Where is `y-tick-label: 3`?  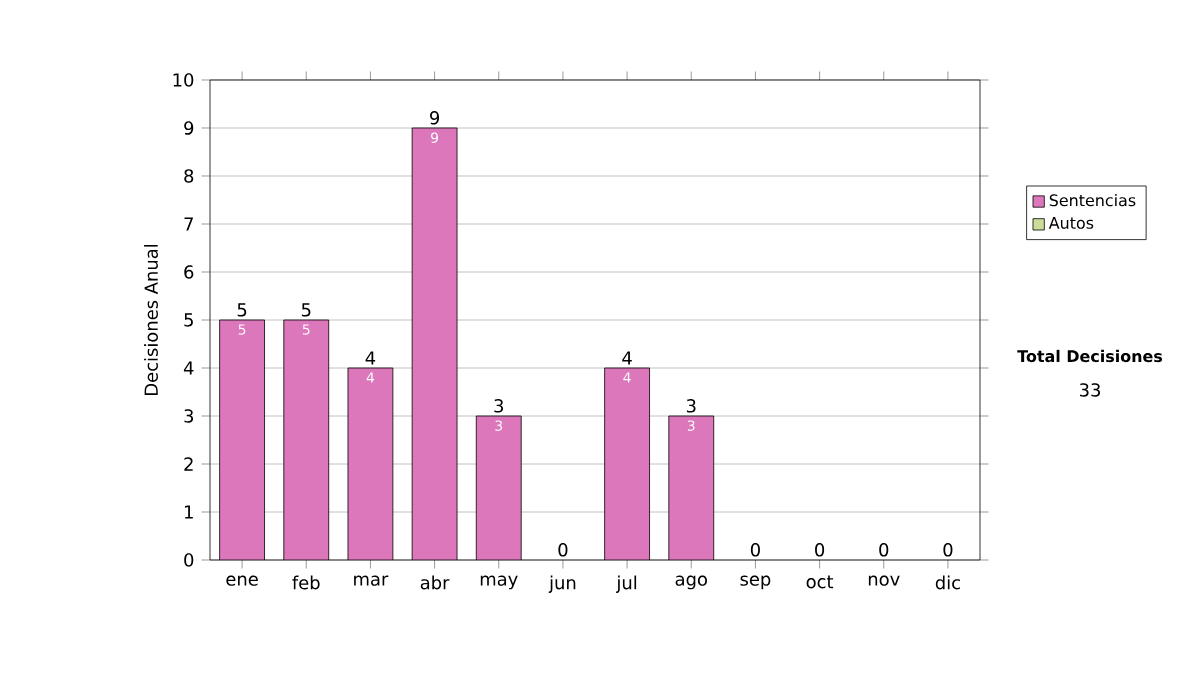
y-tick-label: 3 is located at coordinates (189, 416).